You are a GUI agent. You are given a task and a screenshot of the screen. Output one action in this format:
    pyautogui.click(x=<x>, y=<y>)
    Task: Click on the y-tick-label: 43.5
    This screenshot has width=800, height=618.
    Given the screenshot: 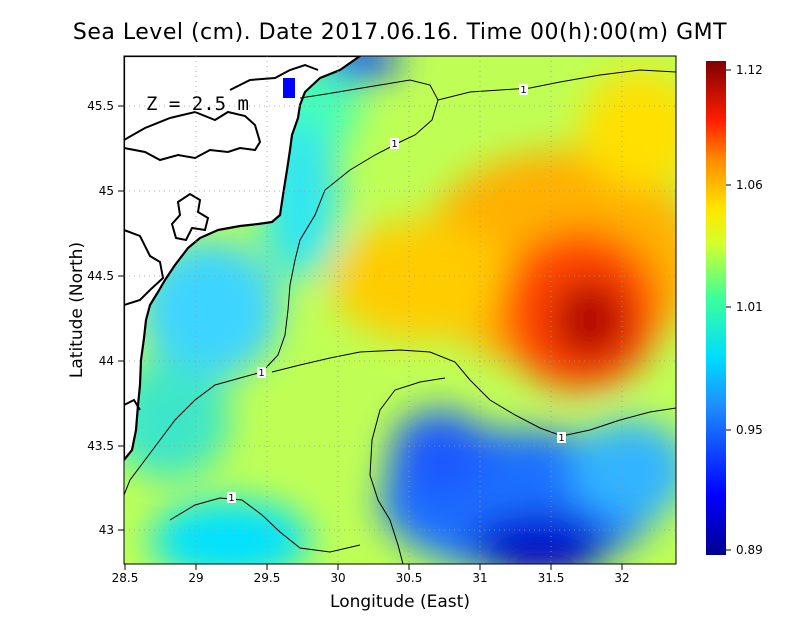 What is the action you would take?
    pyautogui.click(x=100, y=446)
    